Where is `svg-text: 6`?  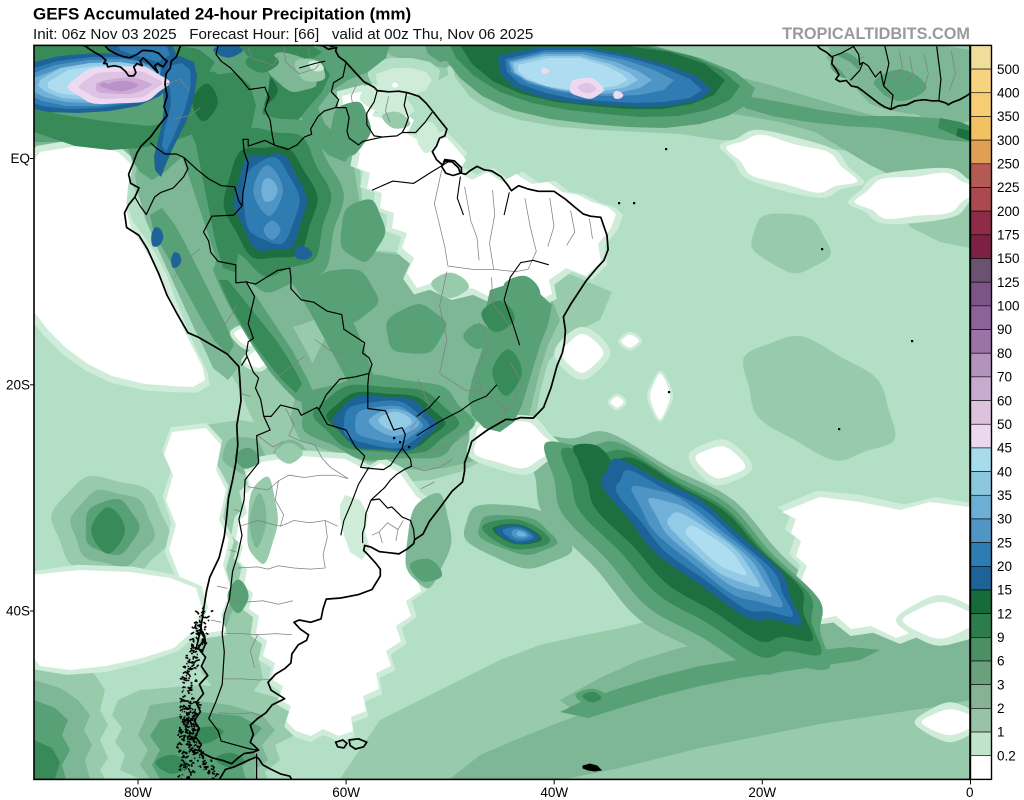 svg-text: 6 is located at coordinates (1001, 661).